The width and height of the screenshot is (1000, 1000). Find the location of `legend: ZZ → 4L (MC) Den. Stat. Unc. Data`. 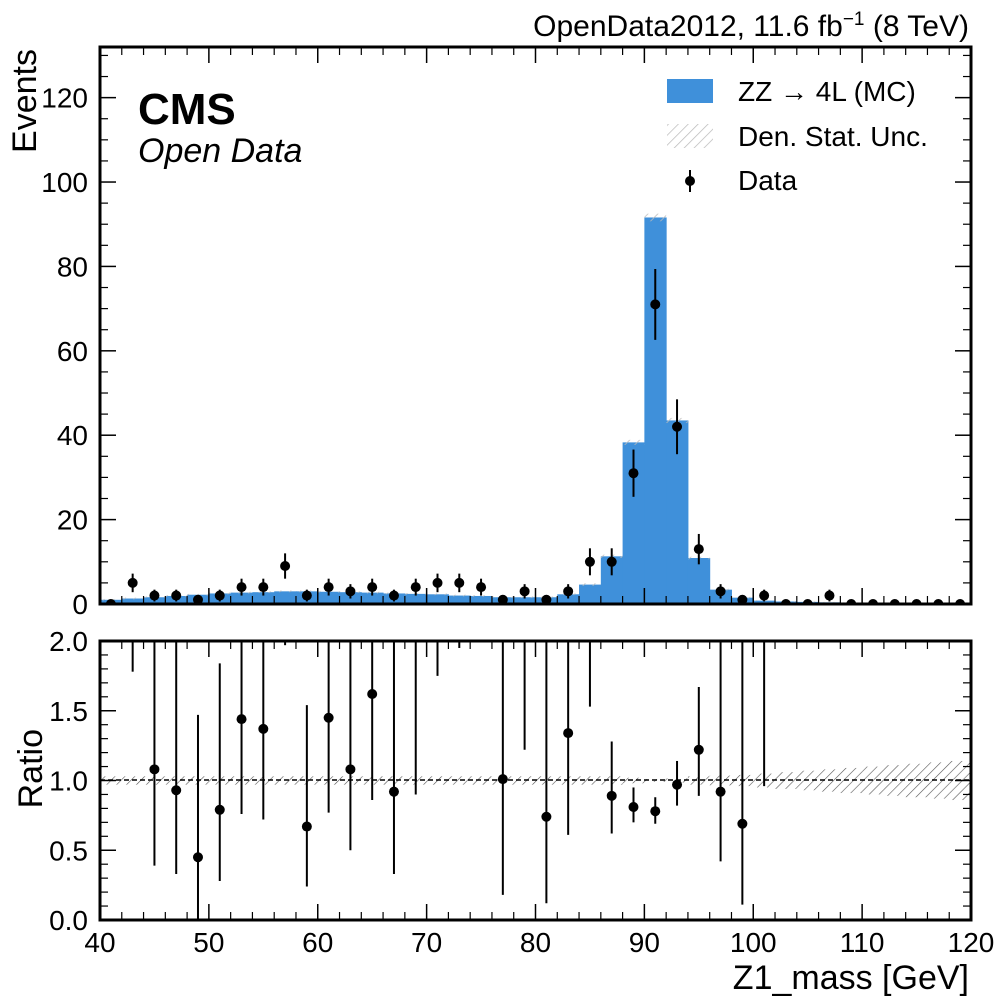

legend: ZZ → 4L (MC) Den. Stat. Unc. Data is located at coordinates (797, 136).